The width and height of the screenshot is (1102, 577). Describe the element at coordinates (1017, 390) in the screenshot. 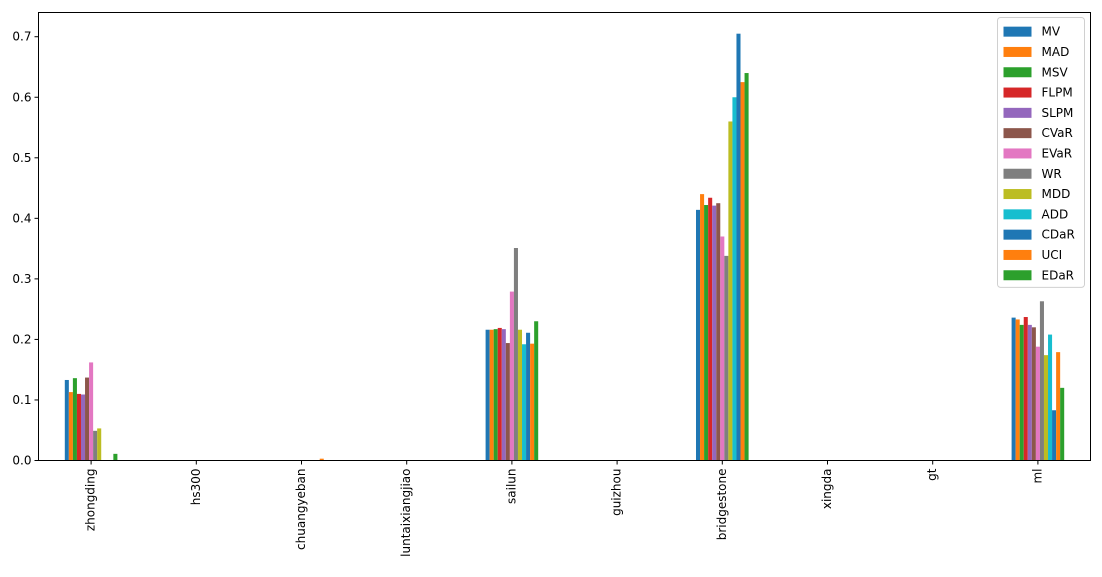

I see `bar-mad-ml` at that location.